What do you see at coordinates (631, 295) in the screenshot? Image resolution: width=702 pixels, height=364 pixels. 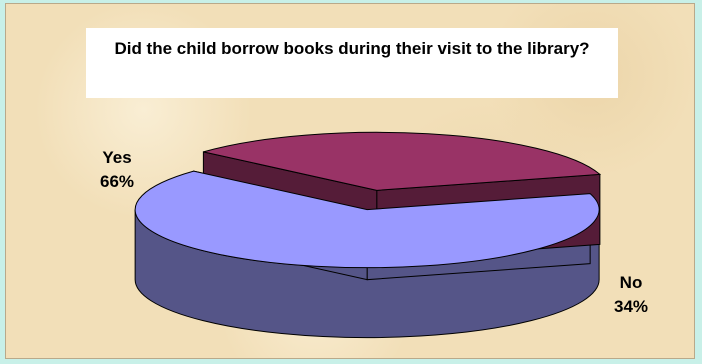 I see `label-no: No 34%` at bounding box center [631, 295].